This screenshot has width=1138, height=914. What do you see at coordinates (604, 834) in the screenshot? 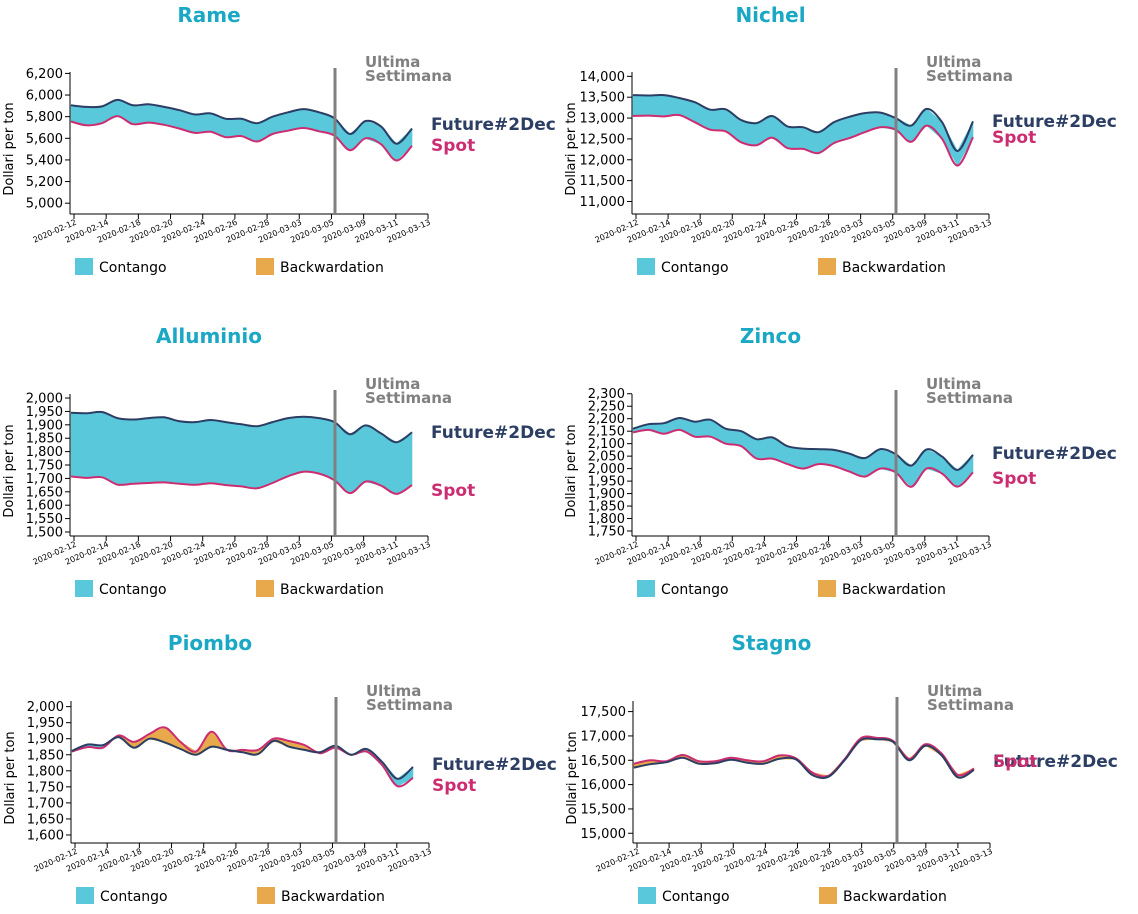
I see `y-tick-label: 15,000` at bounding box center [604, 834].